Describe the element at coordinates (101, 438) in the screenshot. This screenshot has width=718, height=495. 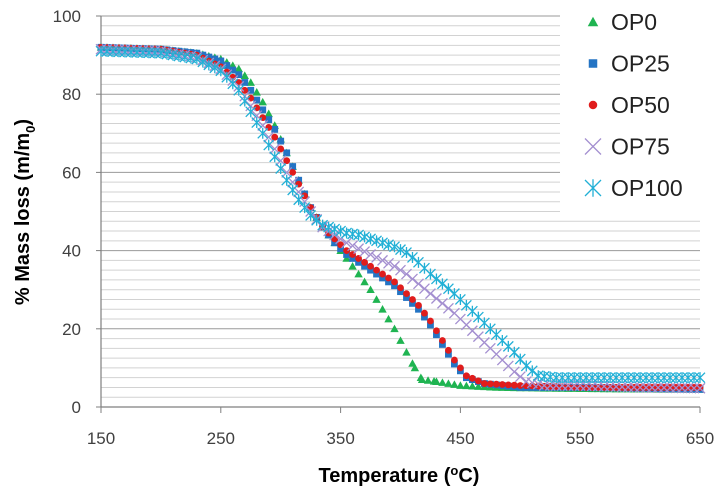
I see `x-tick-label: 150` at that location.